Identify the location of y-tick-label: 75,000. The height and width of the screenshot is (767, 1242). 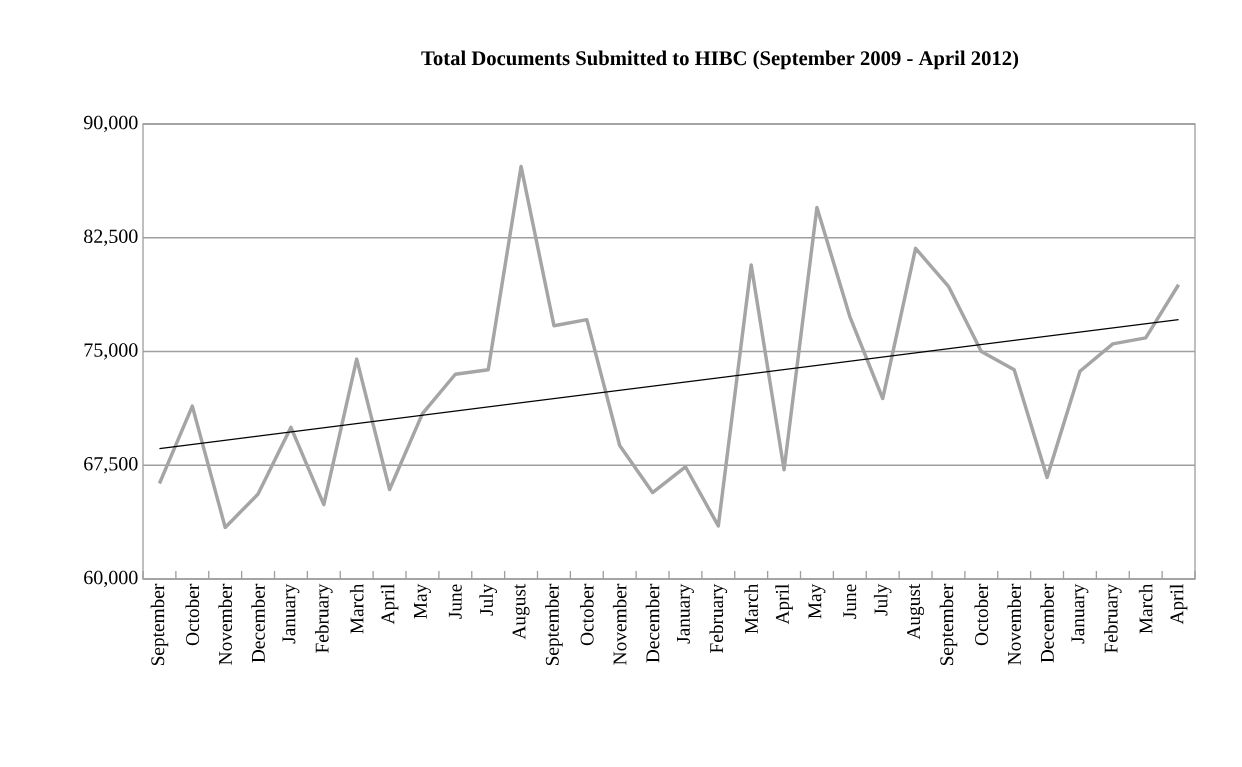
(111, 351).